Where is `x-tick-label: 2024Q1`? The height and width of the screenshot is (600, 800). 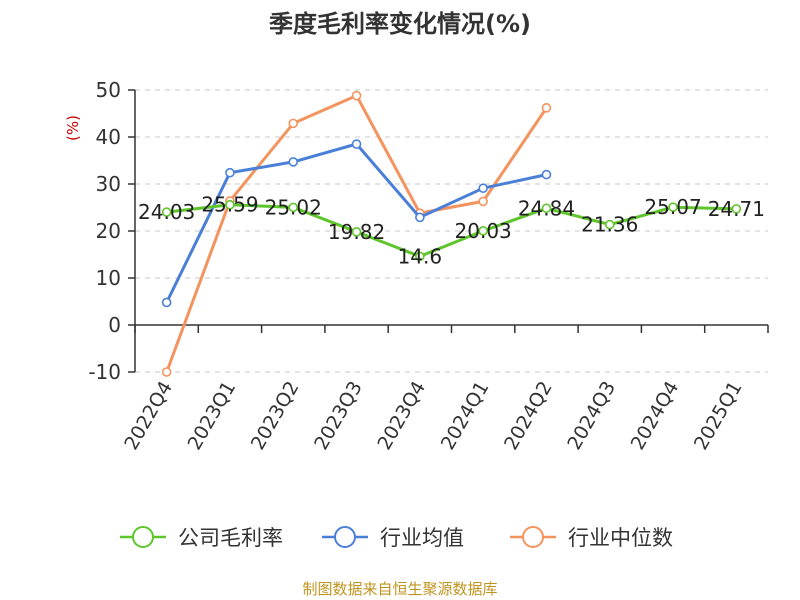
x-tick-label: 2024Q1 is located at coordinates (465, 416).